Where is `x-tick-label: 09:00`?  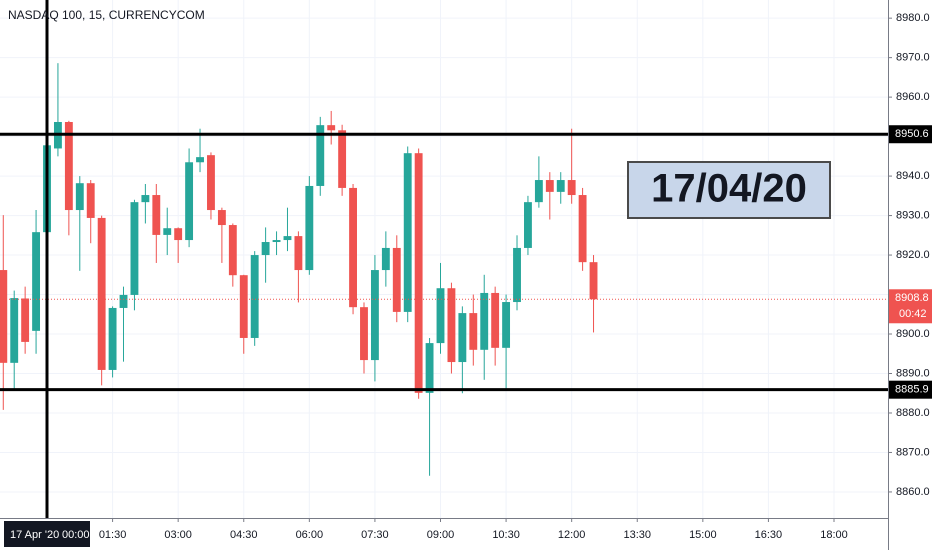 x-tick-label: 09:00 is located at coordinates (441, 535).